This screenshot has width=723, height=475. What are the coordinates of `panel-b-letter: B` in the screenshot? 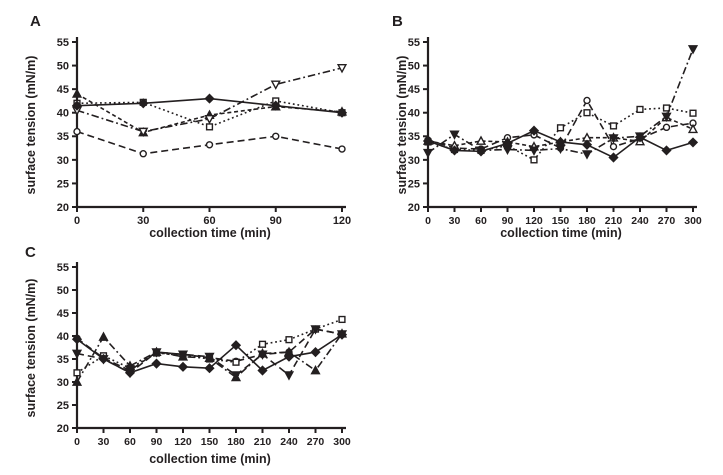 It's located at (397, 21).